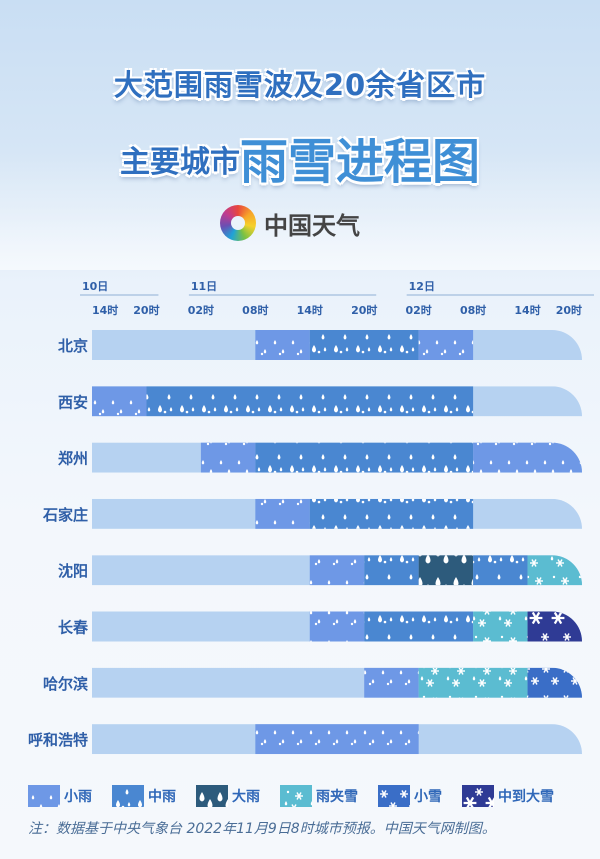 The height and width of the screenshot is (859, 600). Describe the element at coordinates (312, 225) in the screenshot. I see `logo-text: 中国天气` at that location.